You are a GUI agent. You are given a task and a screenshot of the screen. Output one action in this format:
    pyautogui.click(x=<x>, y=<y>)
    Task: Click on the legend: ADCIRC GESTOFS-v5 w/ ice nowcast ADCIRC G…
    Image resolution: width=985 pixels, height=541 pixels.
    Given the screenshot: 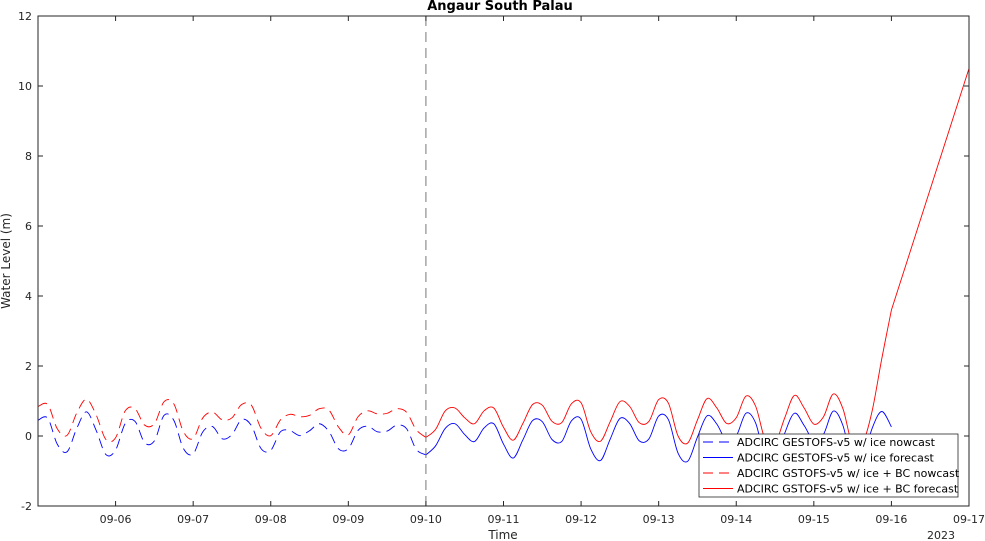 What is the action you would take?
    pyautogui.click(x=829, y=465)
    